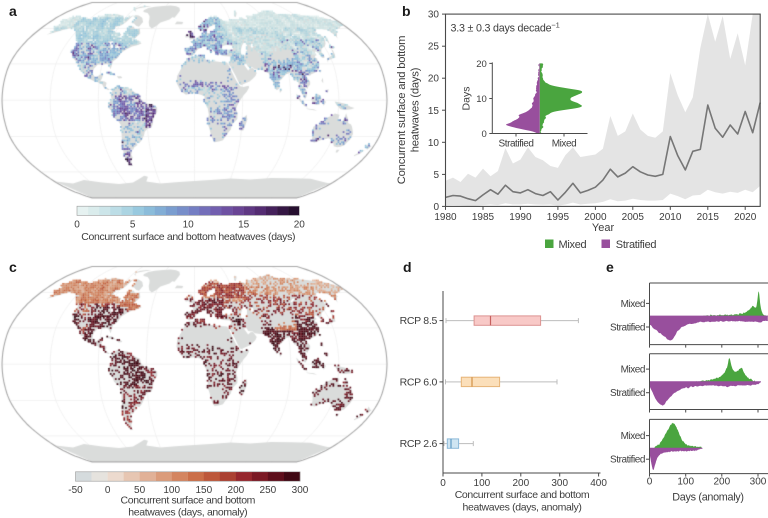 Image resolution: width=768 pixels, height=518 pixels. I want to click on svg-text: 250, so click(268, 490).